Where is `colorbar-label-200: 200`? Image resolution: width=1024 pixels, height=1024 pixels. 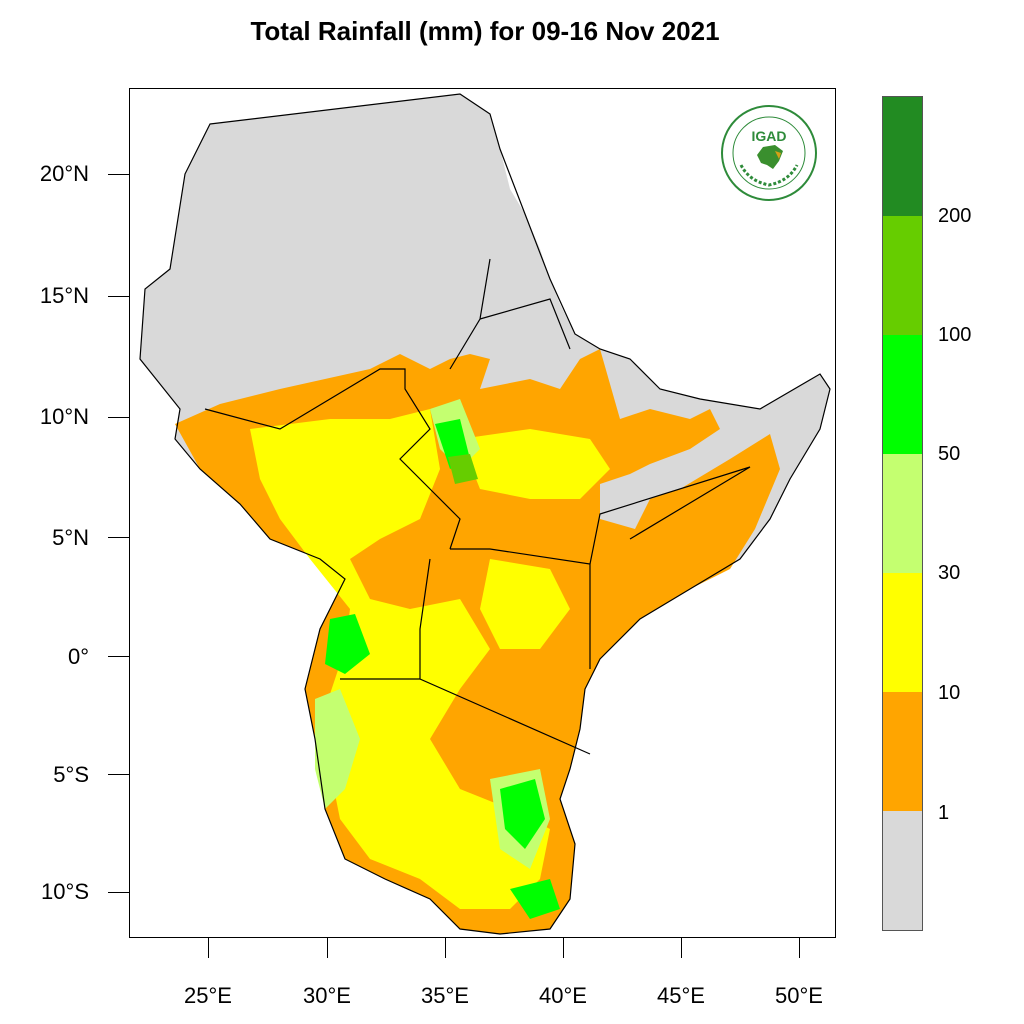 colorbar-label-200: 200 is located at coordinates (955, 216).